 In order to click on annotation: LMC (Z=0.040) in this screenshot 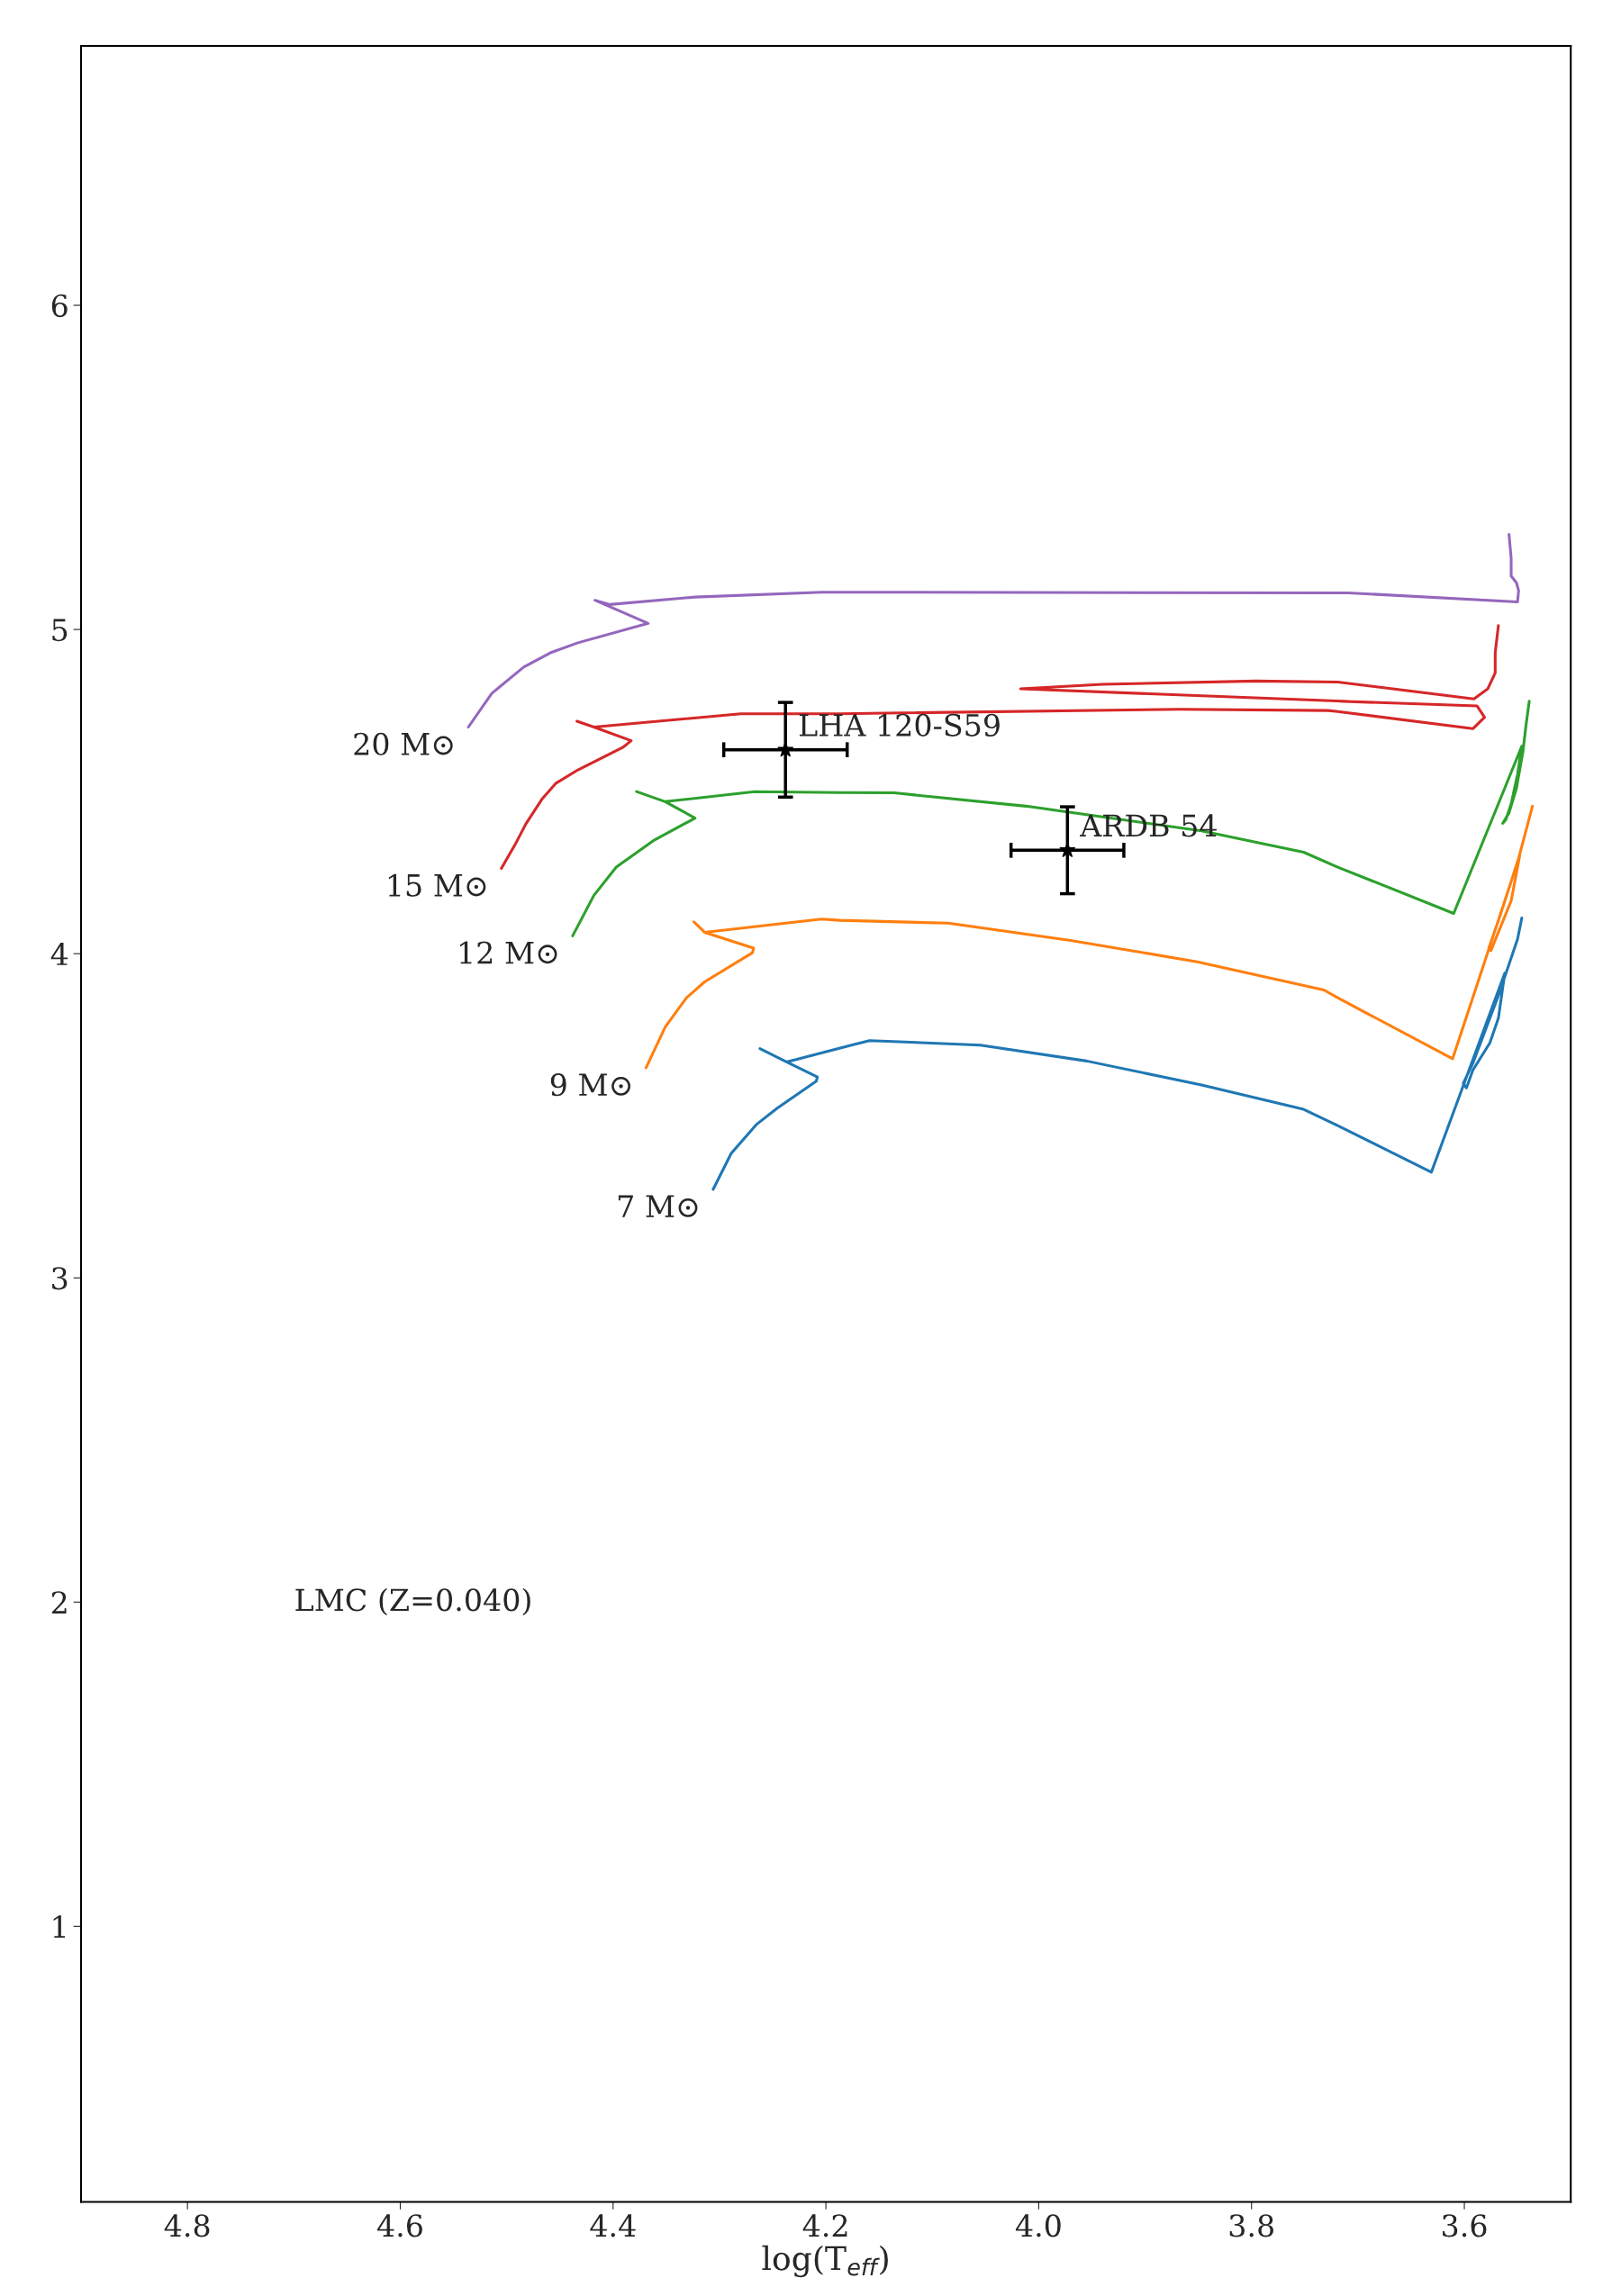, I will do `click(413, 1601)`.